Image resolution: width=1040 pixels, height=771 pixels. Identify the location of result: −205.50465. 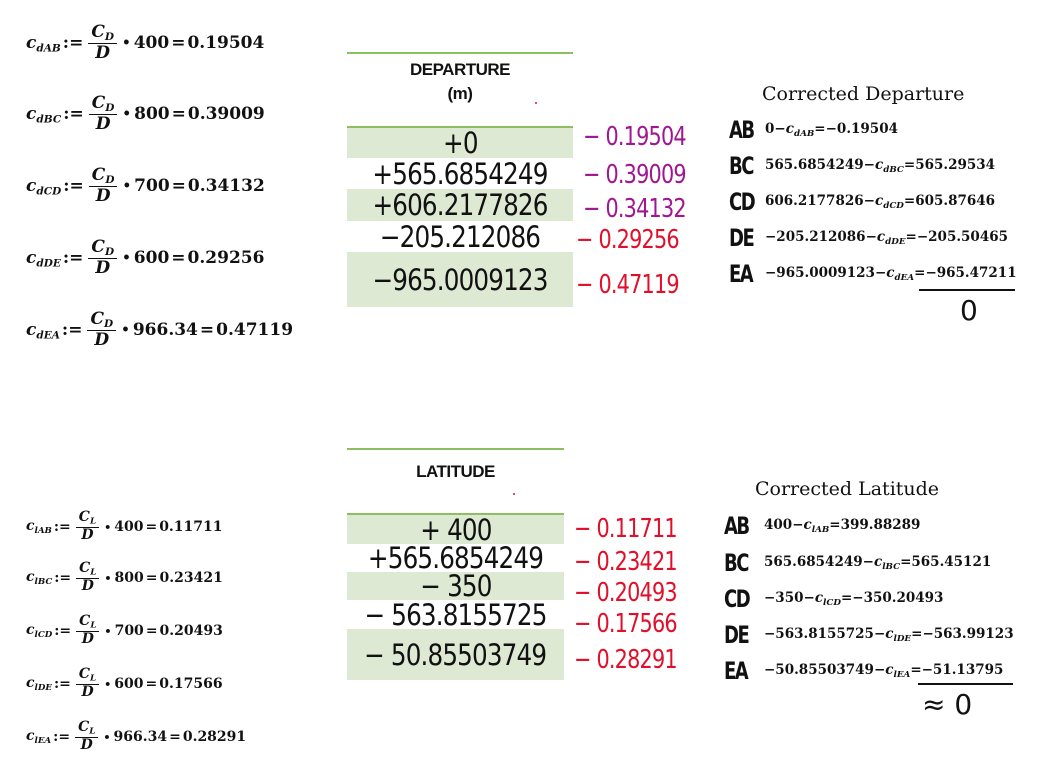
(962, 236).